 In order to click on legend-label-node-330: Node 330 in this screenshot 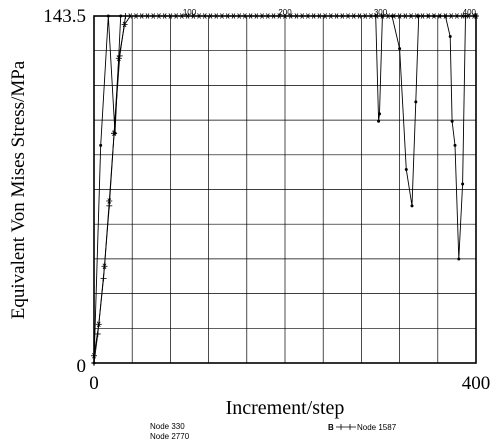, I will do `click(167, 427)`.